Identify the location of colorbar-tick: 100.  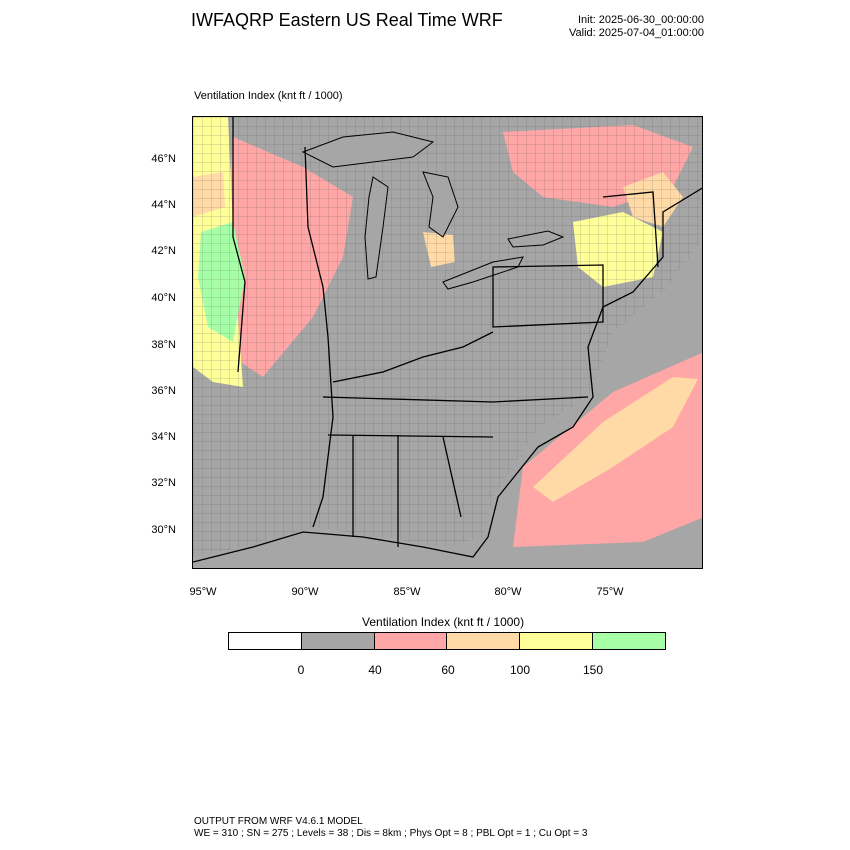
(520, 670).